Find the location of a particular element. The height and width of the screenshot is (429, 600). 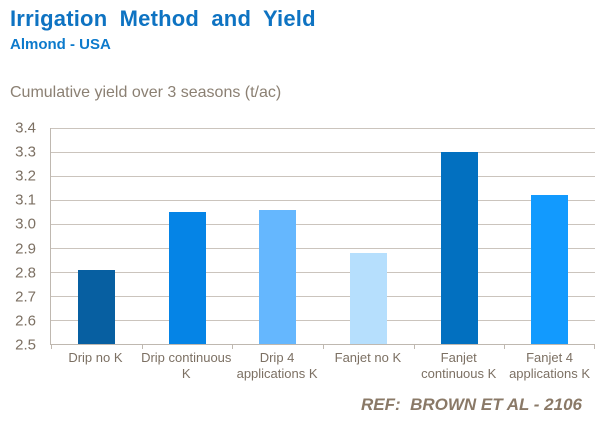

y-tick-label: 2.7 is located at coordinates (25, 297).